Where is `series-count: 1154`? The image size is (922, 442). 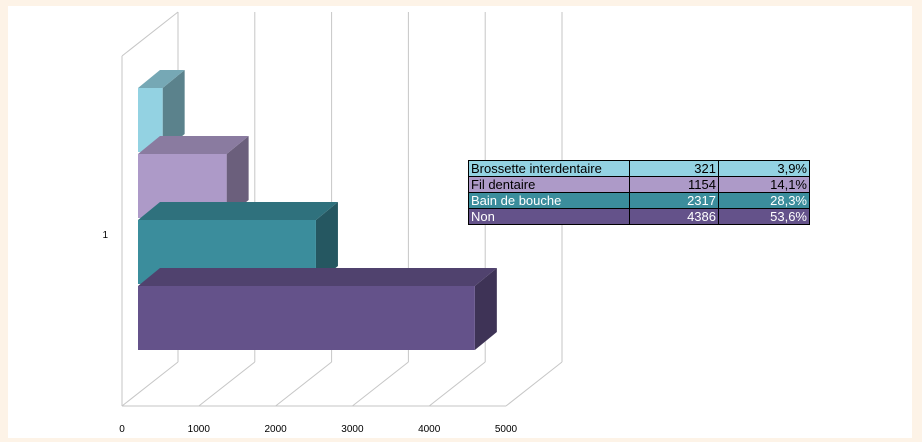
series-count: 1154 is located at coordinates (674, 184).